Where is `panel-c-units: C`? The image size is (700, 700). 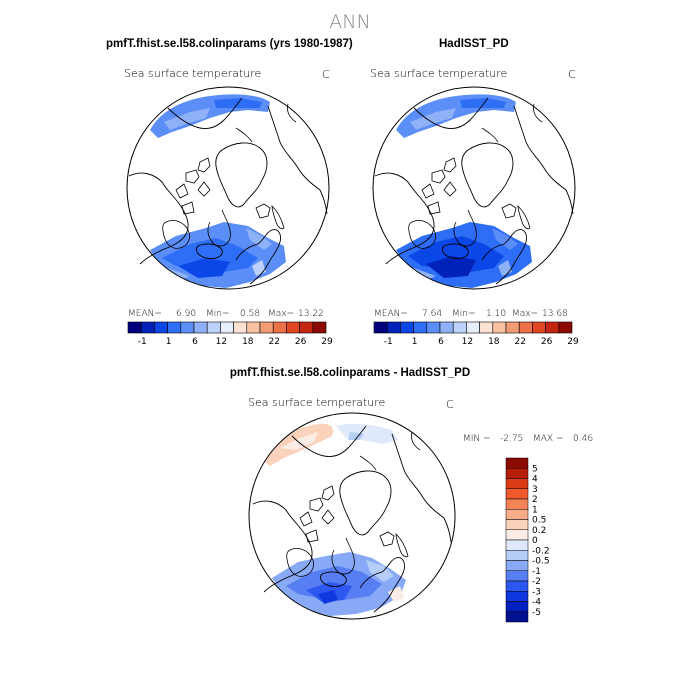
panel-c-units: C is located at coordinates (450, 404).